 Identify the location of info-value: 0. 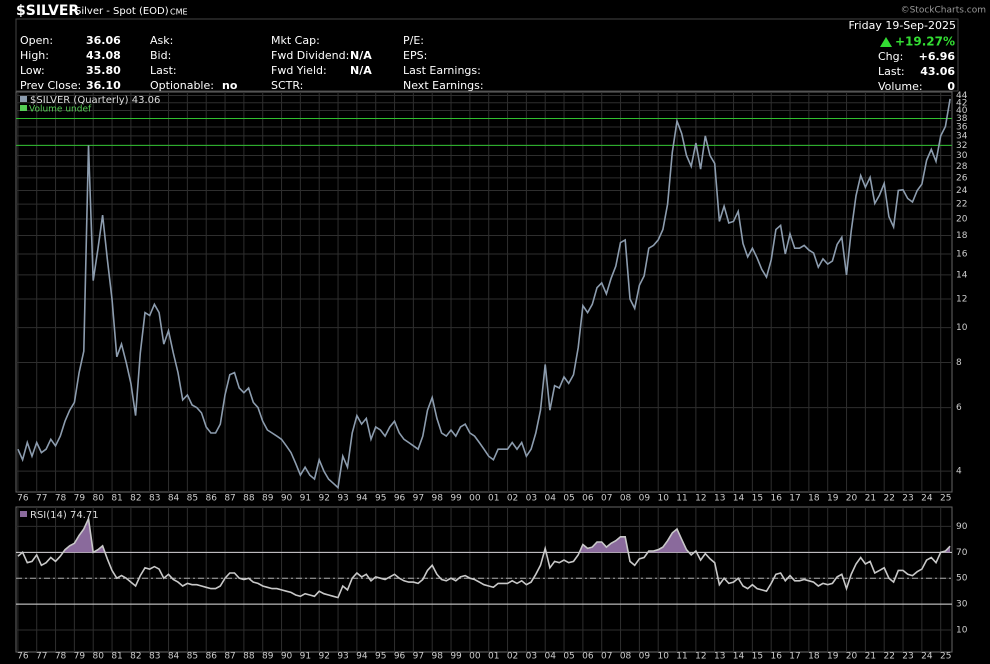
(951, 86).